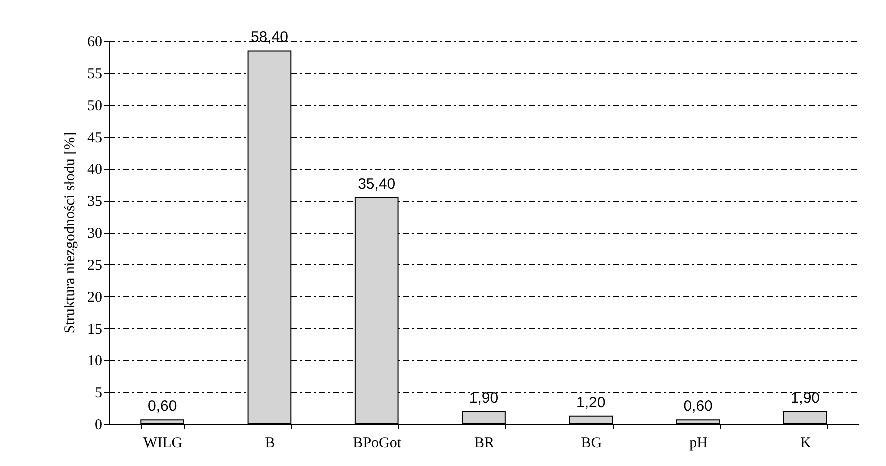  What do you see at coordinates (70, 233) in the screenshot?
I see `y-axis-title: Struktura niezgodności słodu [%]` at bounding box center [70, 233].